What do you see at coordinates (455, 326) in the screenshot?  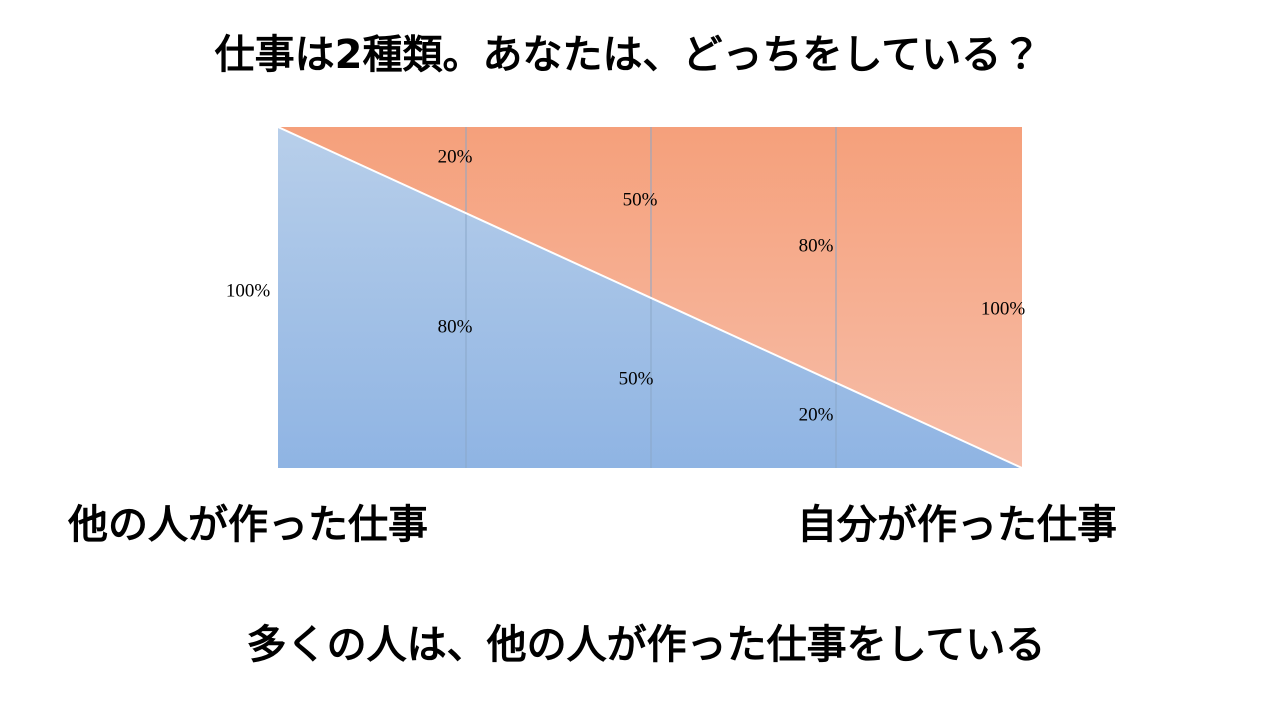 I see `bottom-label: 80%` at bounding box center [455, 326].